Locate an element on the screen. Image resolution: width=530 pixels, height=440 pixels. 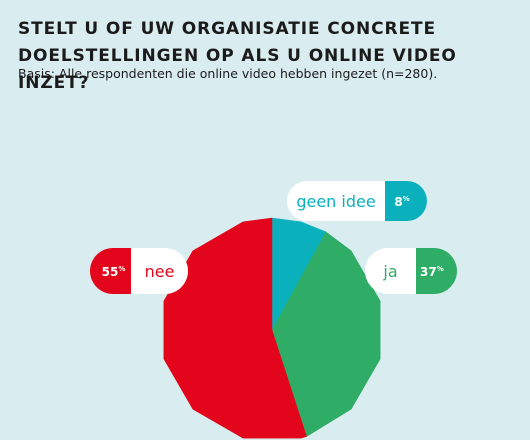
pie-slice-nee is located at coordinates (235, 328).